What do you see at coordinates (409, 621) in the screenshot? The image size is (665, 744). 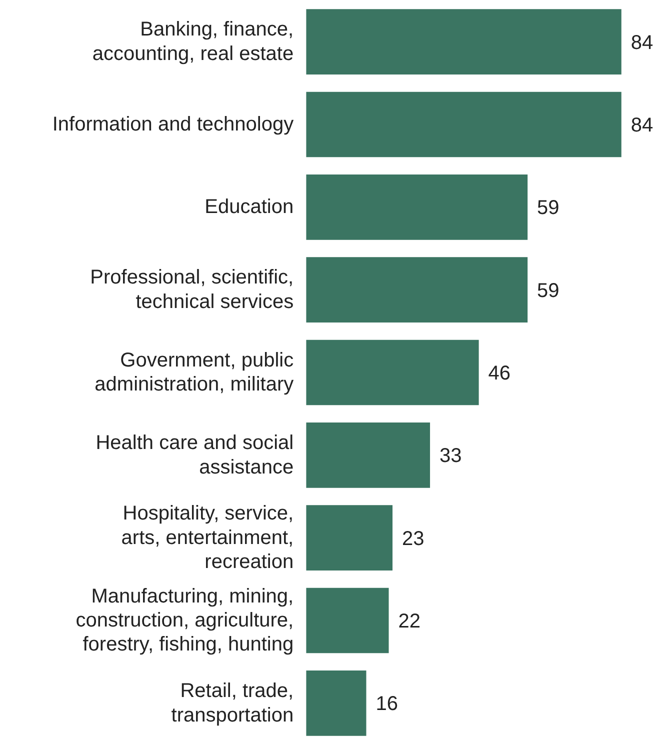 I see `data-label: 22` at bounding box center [409, 621].